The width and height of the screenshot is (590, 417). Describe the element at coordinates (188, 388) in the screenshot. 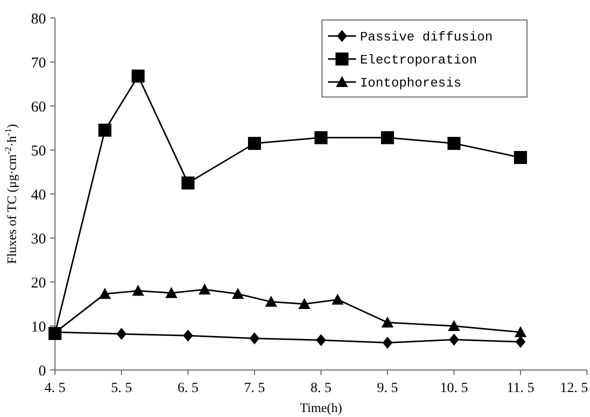

I see `x-tick-label: 6. 5` at that location.